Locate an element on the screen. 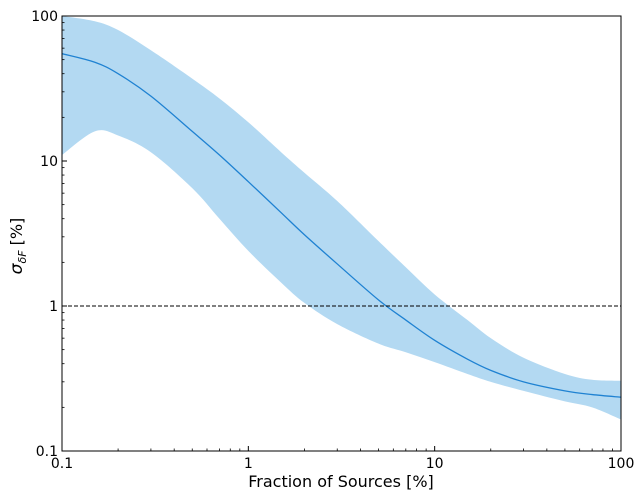  x-tick-label: 10 is located at coordinates (435, 464).